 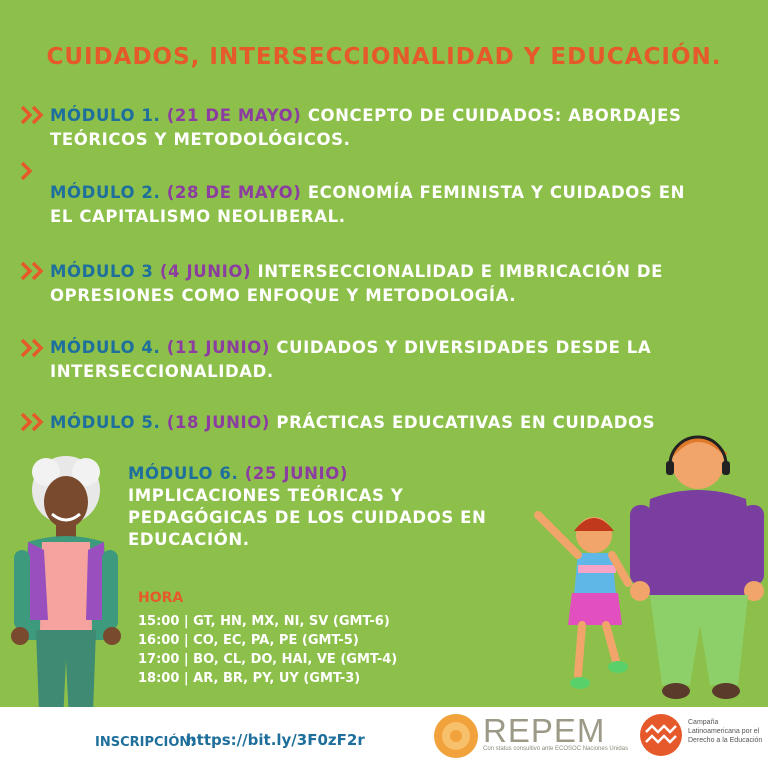 What do you see at coordinates (218, 422) in the screenshot?
I see `module-date: (18 JUNIO)` at bounding box center [218, 422].